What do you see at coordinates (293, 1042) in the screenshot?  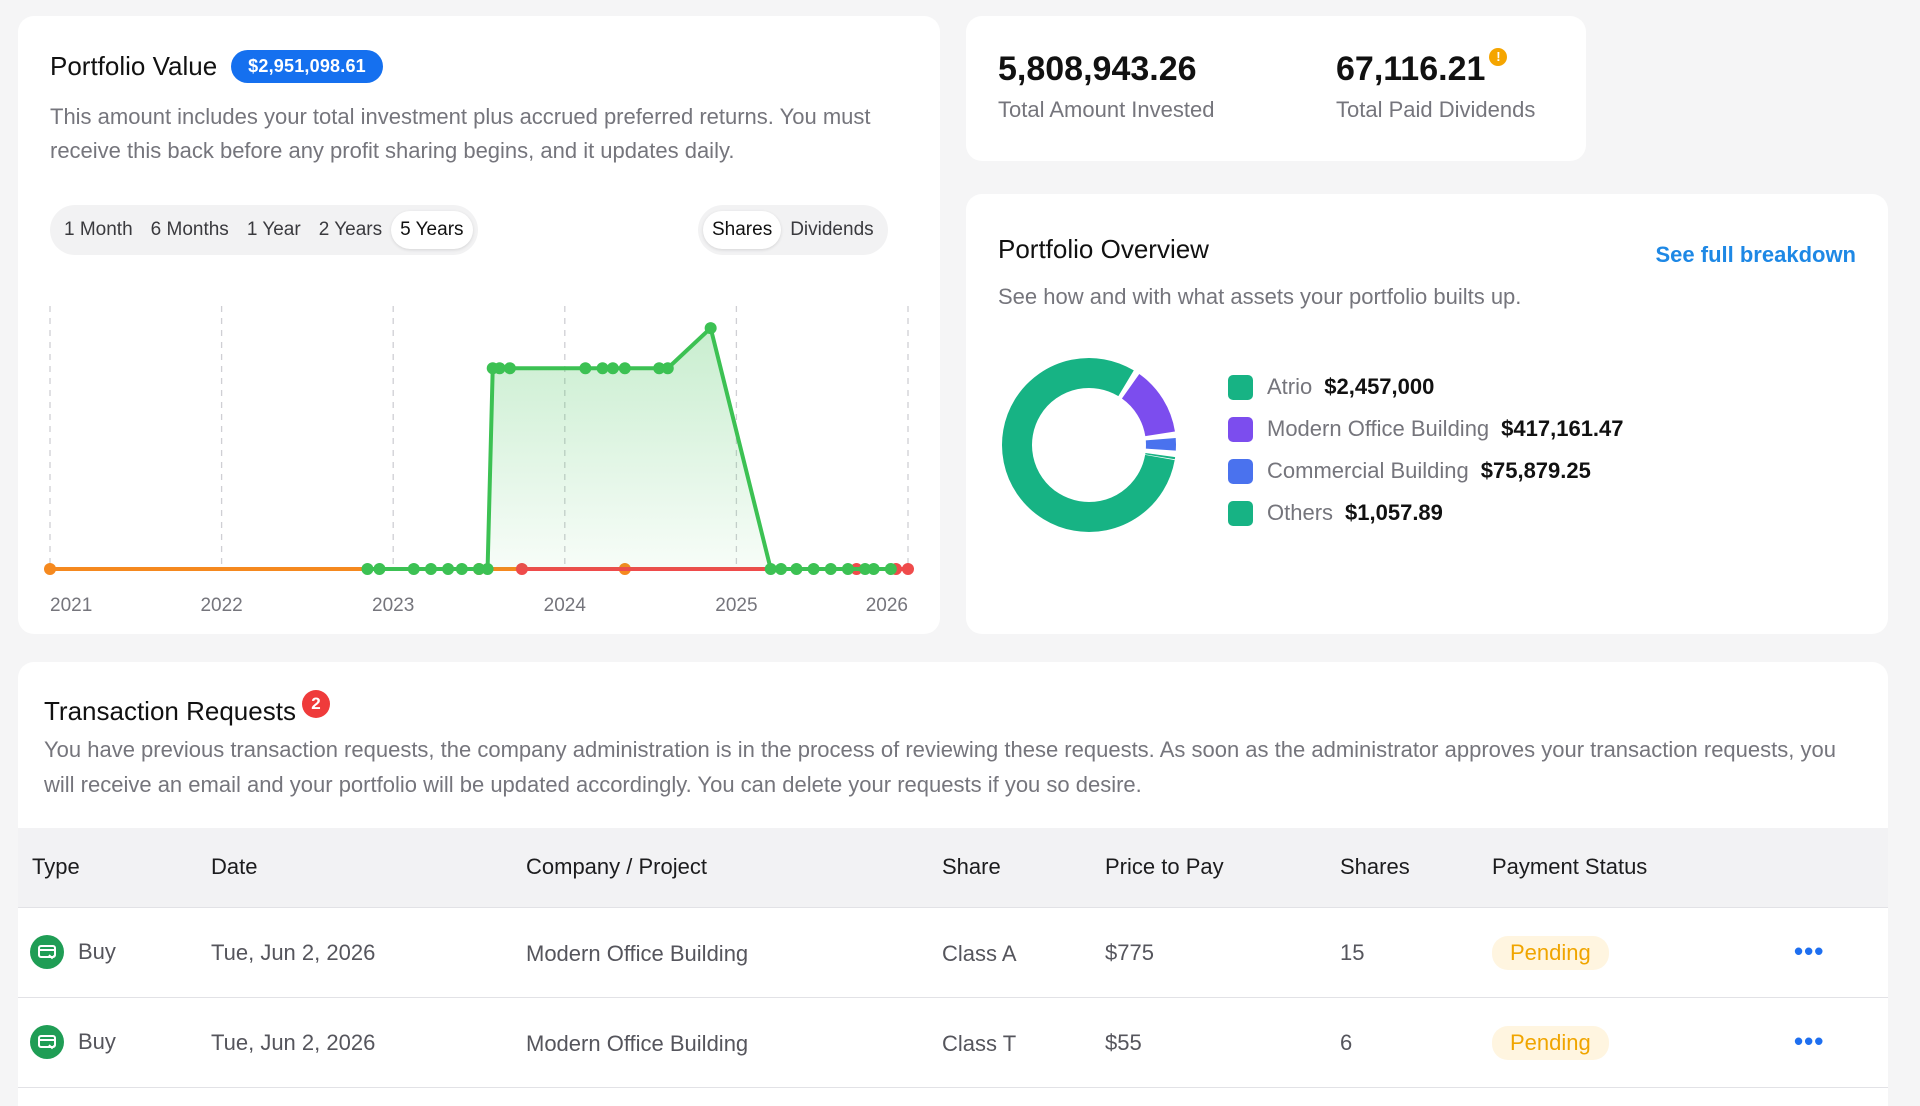 I see `date-cell: Tue, Jun 2, 2026` at bounding box center [293, 1042].